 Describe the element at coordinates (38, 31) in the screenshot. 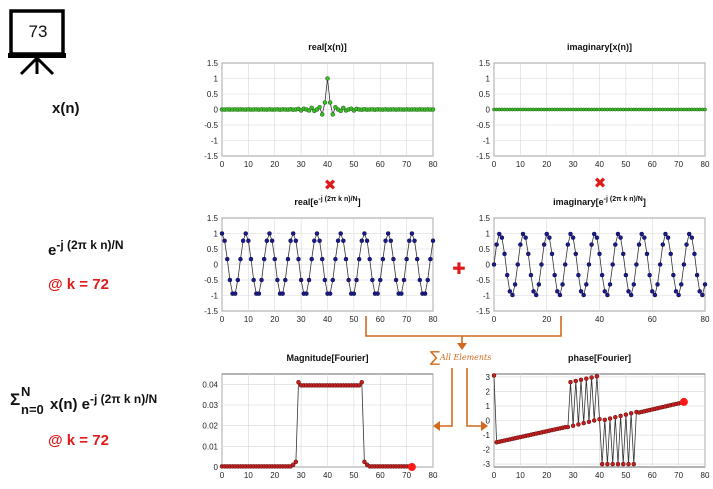

I see `slide-number: 73` at that location.